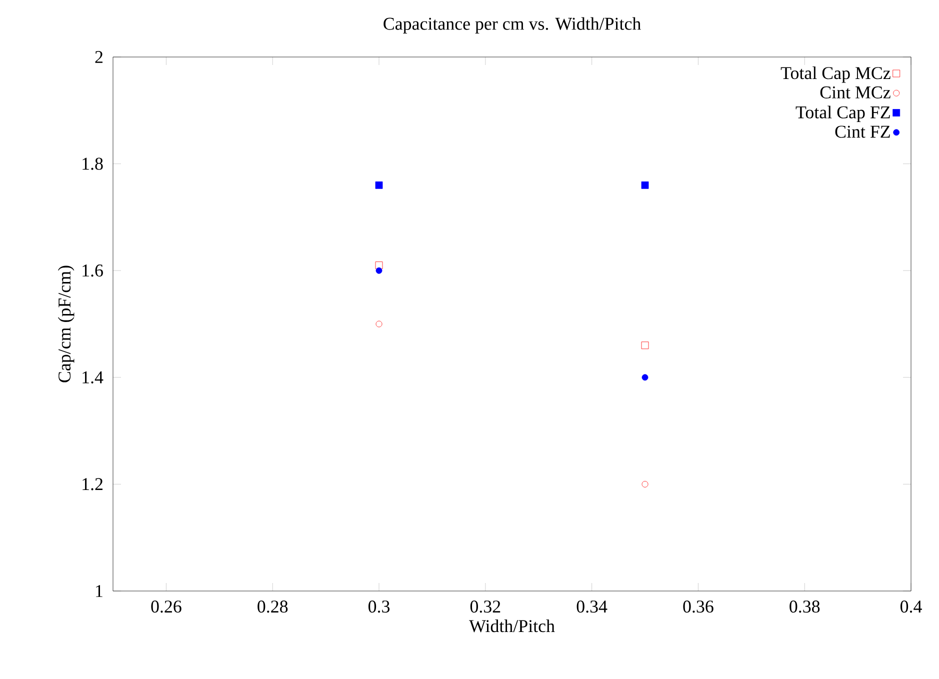 The height and width of the screenshot is (679, 939). What do you see at coordinates (93, 377) in the screenshot?
I see `y-tick-label: 1.4` at bounding box center [93, 377].